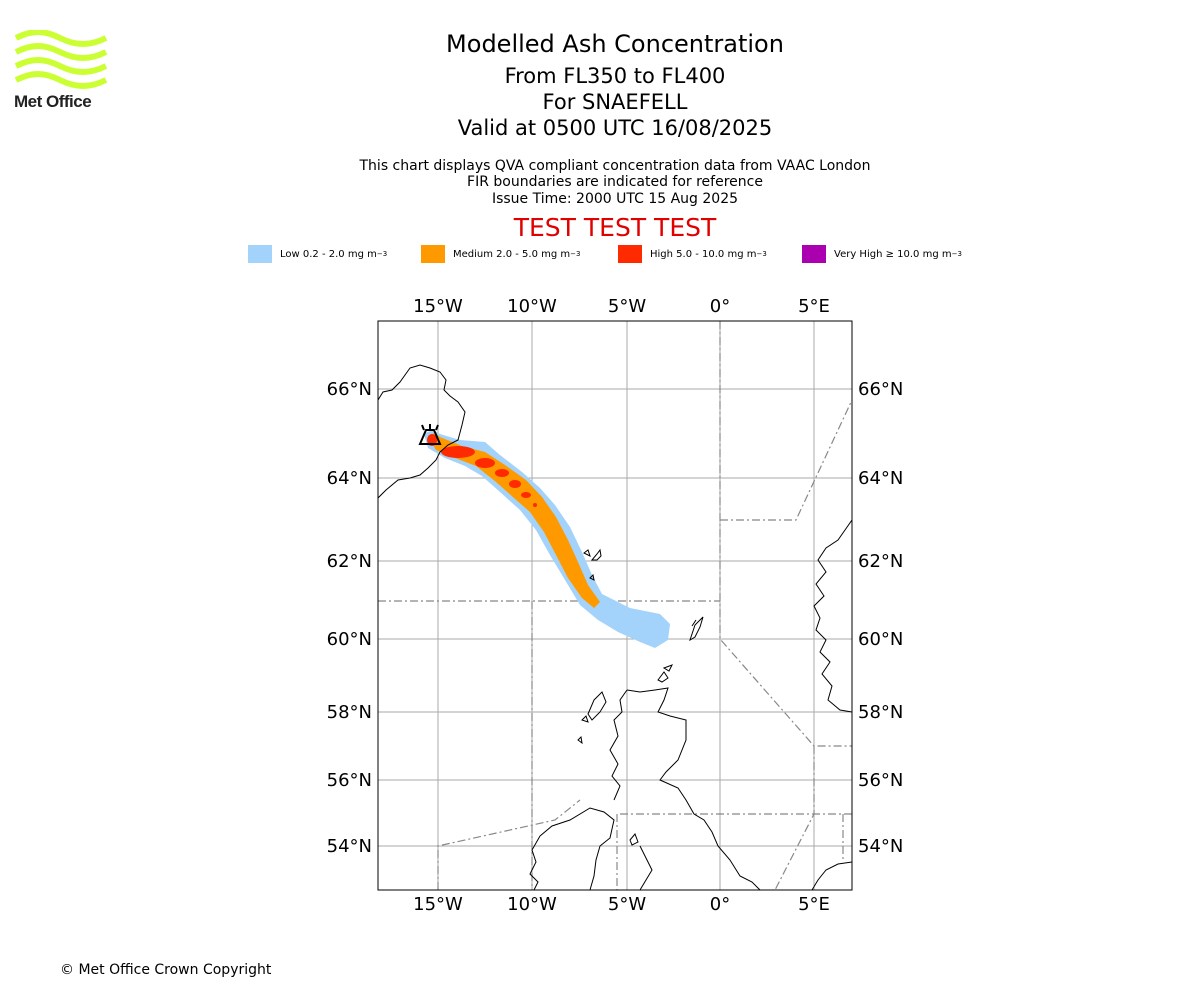 The height and width of the screenshot is (1000, 1200). Describe the element at coordinates (615, 227) in the screenshot. I see `test-banner: TEST TEST TEST` at that location.